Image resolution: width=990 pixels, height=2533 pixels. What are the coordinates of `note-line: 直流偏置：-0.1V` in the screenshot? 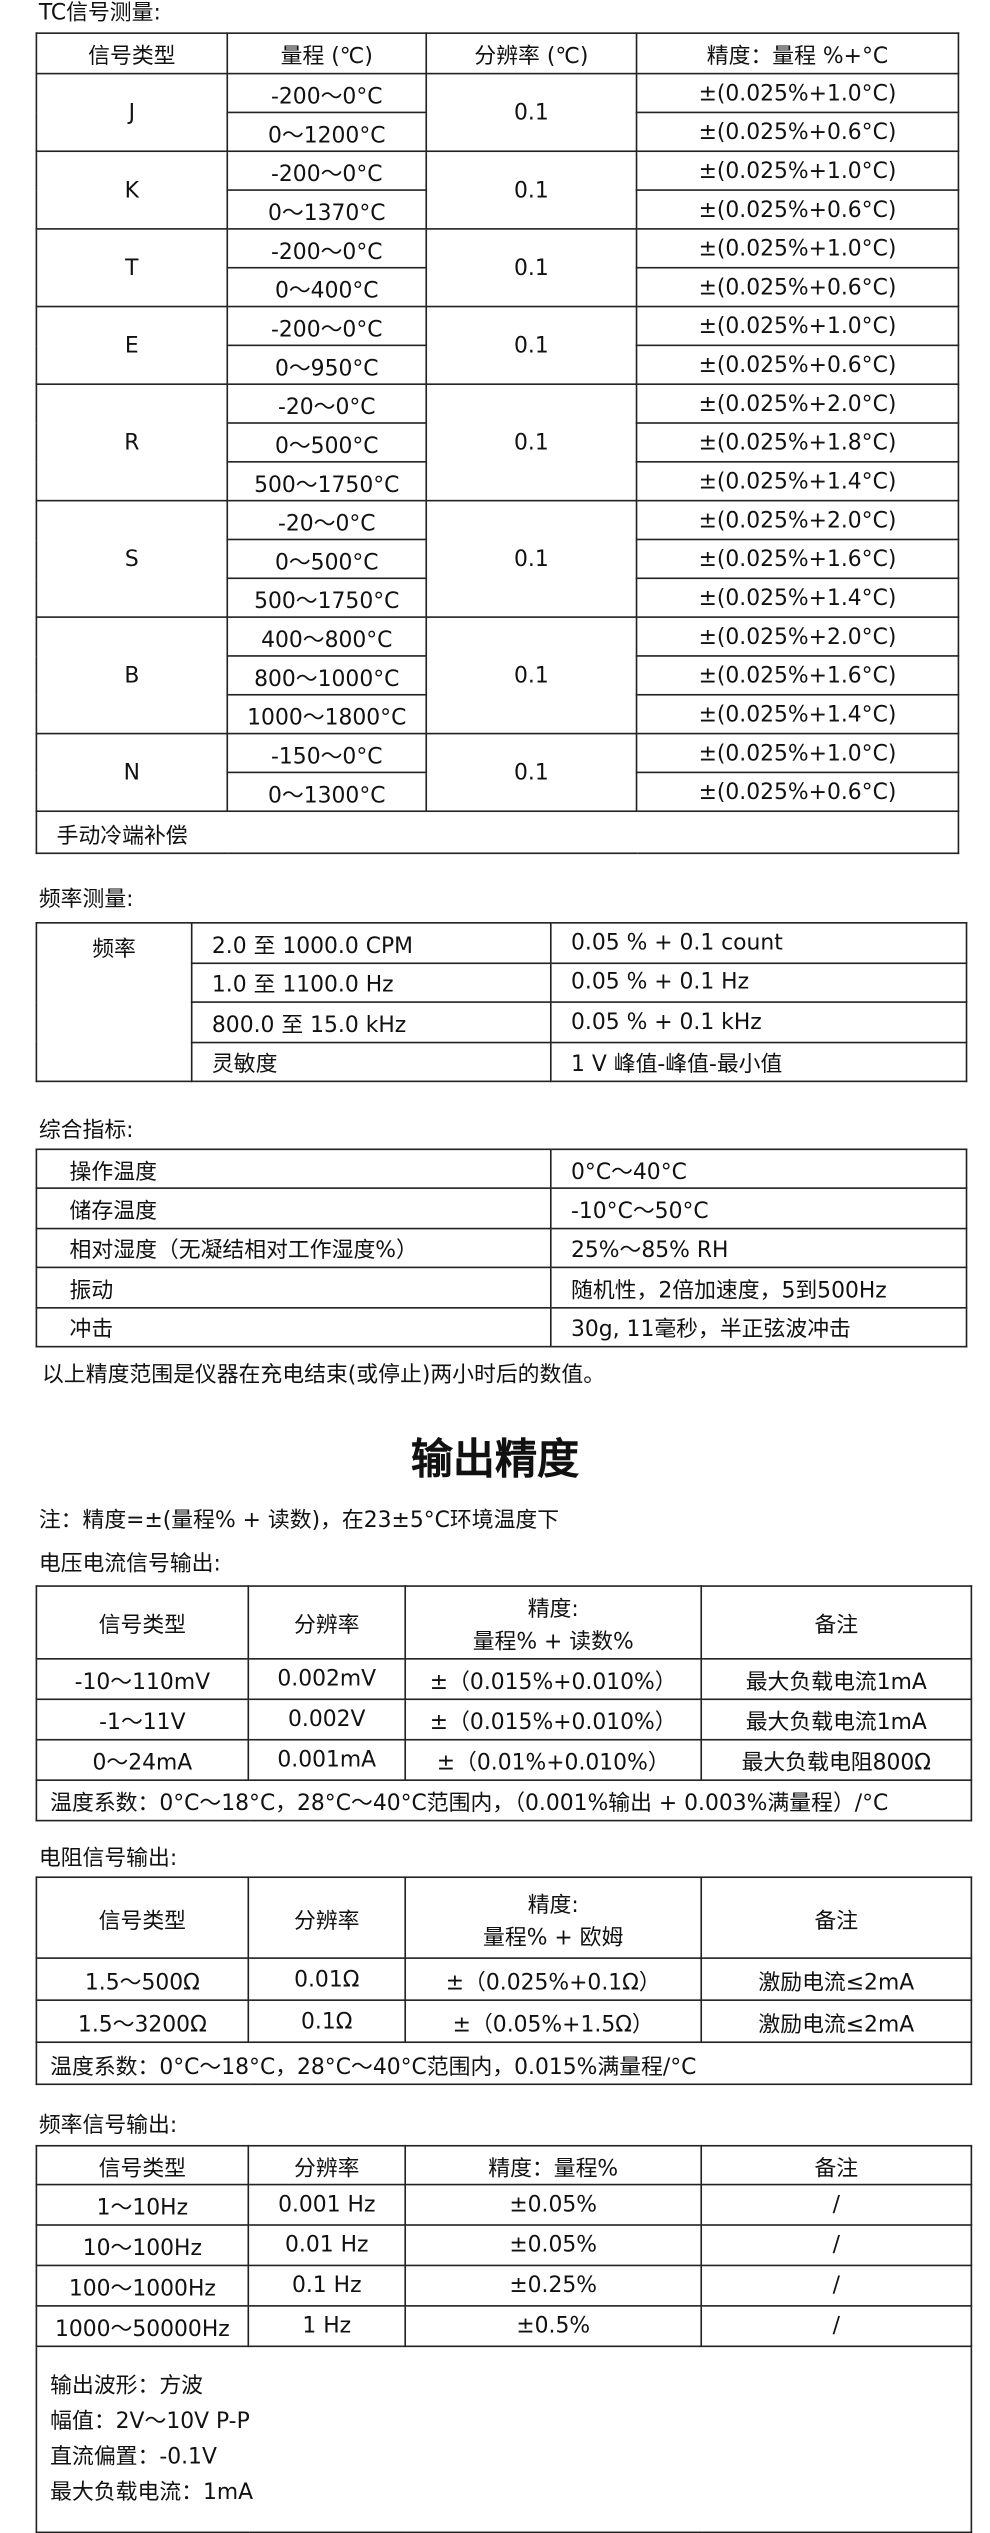 It's located at (133, 2457).